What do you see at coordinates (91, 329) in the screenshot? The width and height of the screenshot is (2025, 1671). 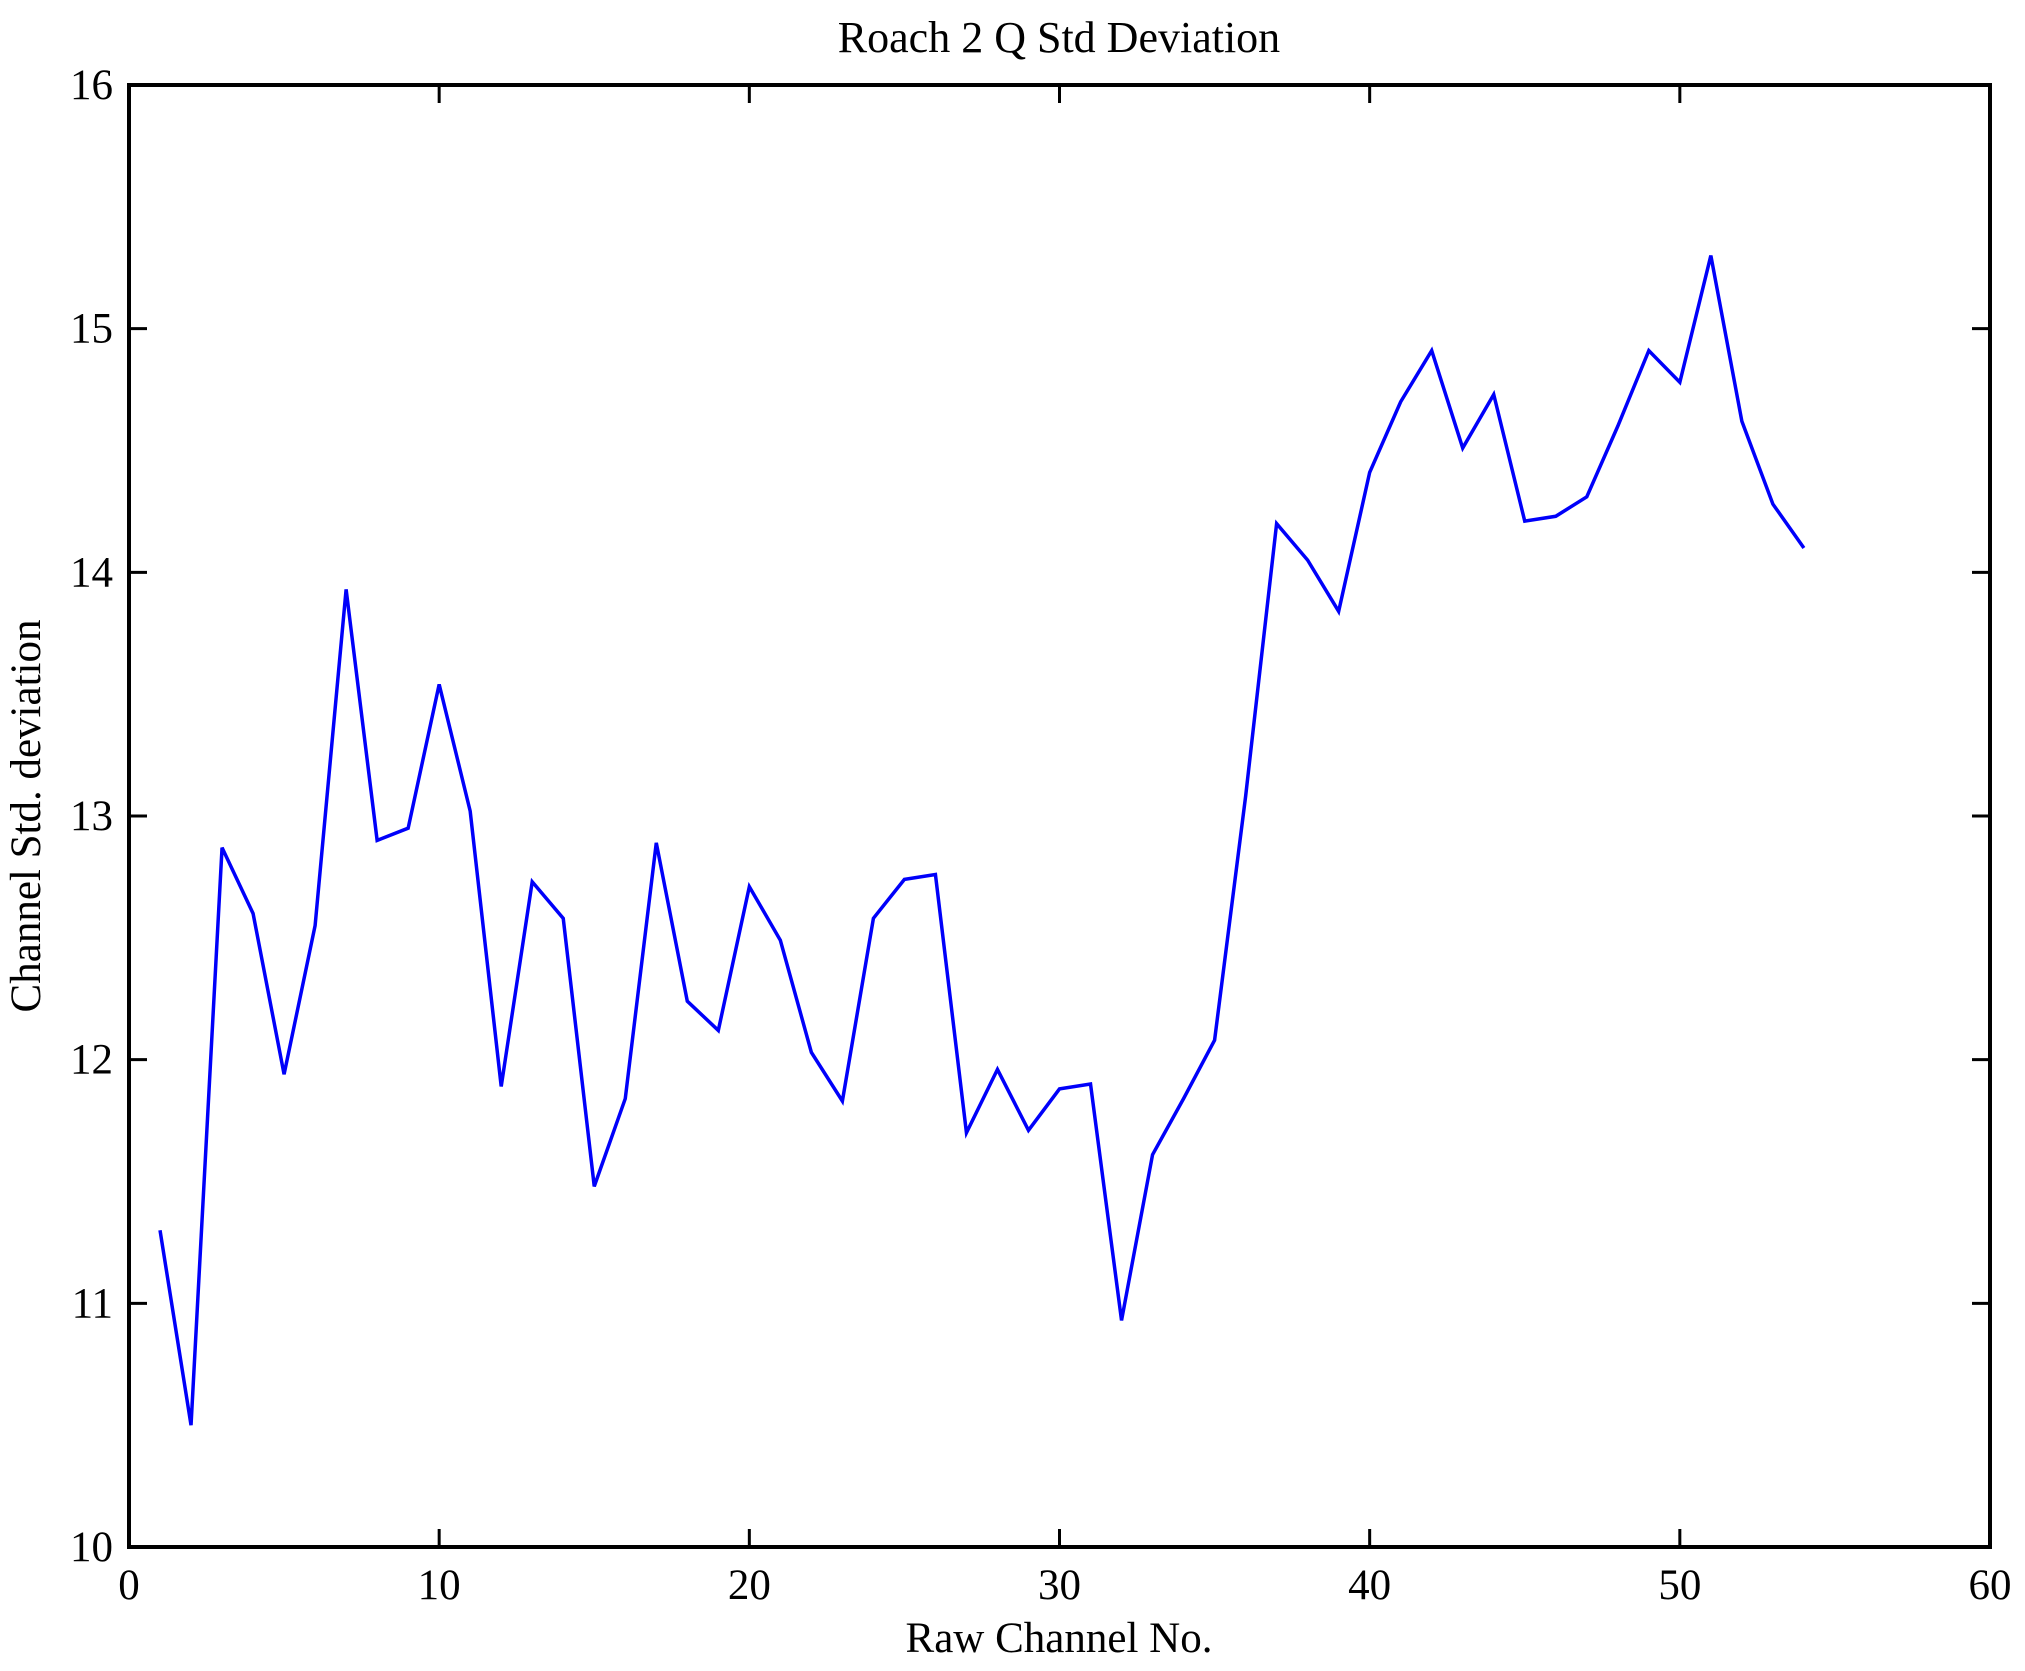 I see `y-tick-label: 15` at bounding box center [91, 329].